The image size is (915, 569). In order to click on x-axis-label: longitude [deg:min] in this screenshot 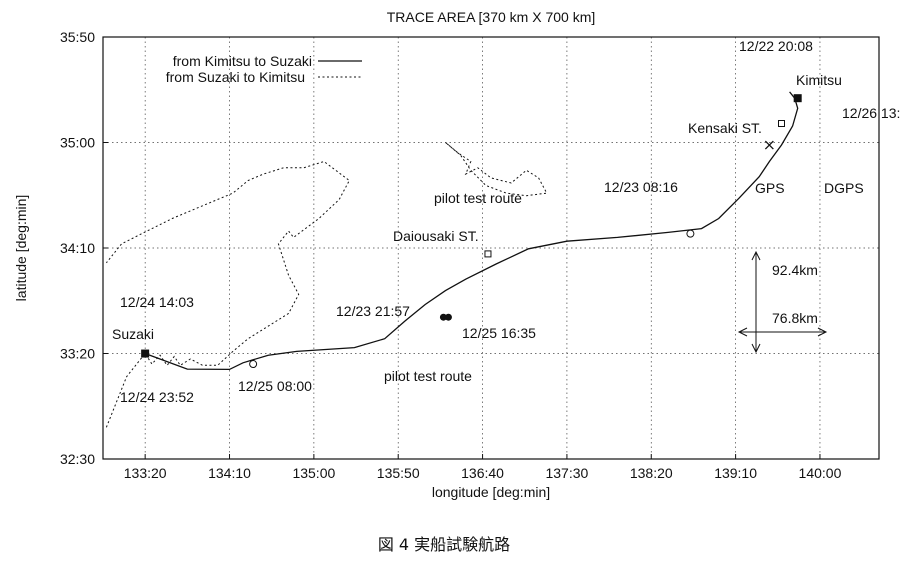, I will do `click(491, 492)`.